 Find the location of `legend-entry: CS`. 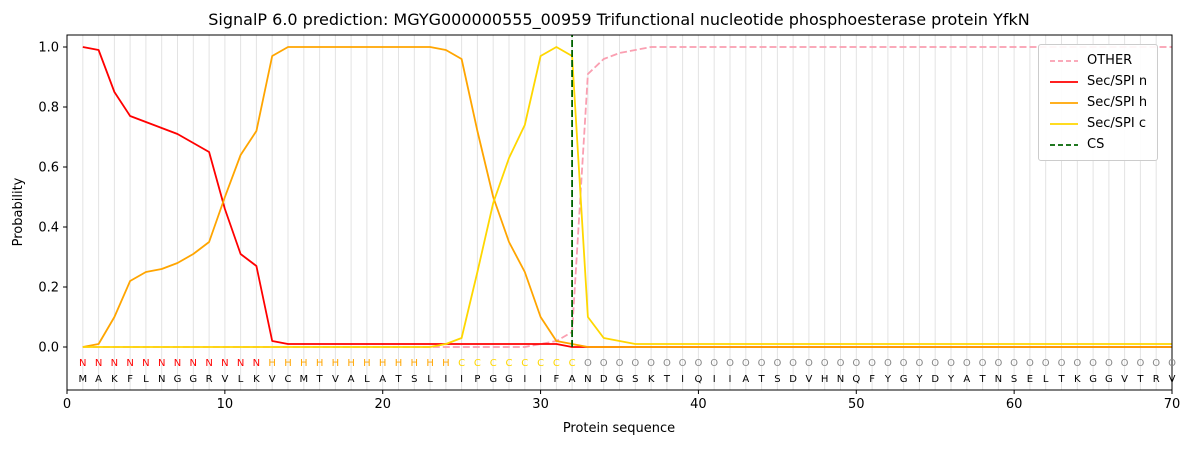

legend-entry: CS is located at coordinates (1098, 144).